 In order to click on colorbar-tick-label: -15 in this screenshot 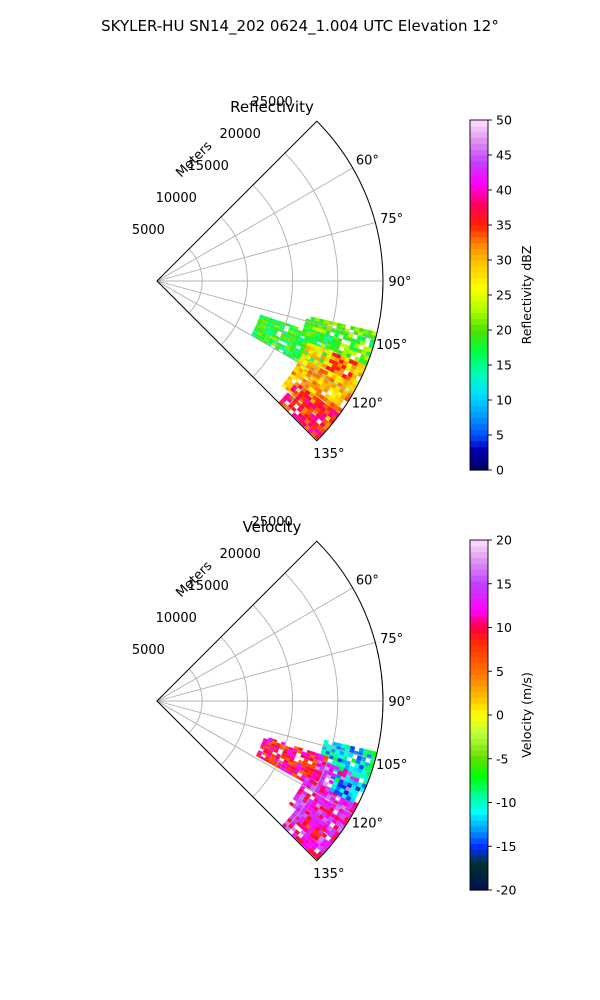, I will do `click(506, 846)`.